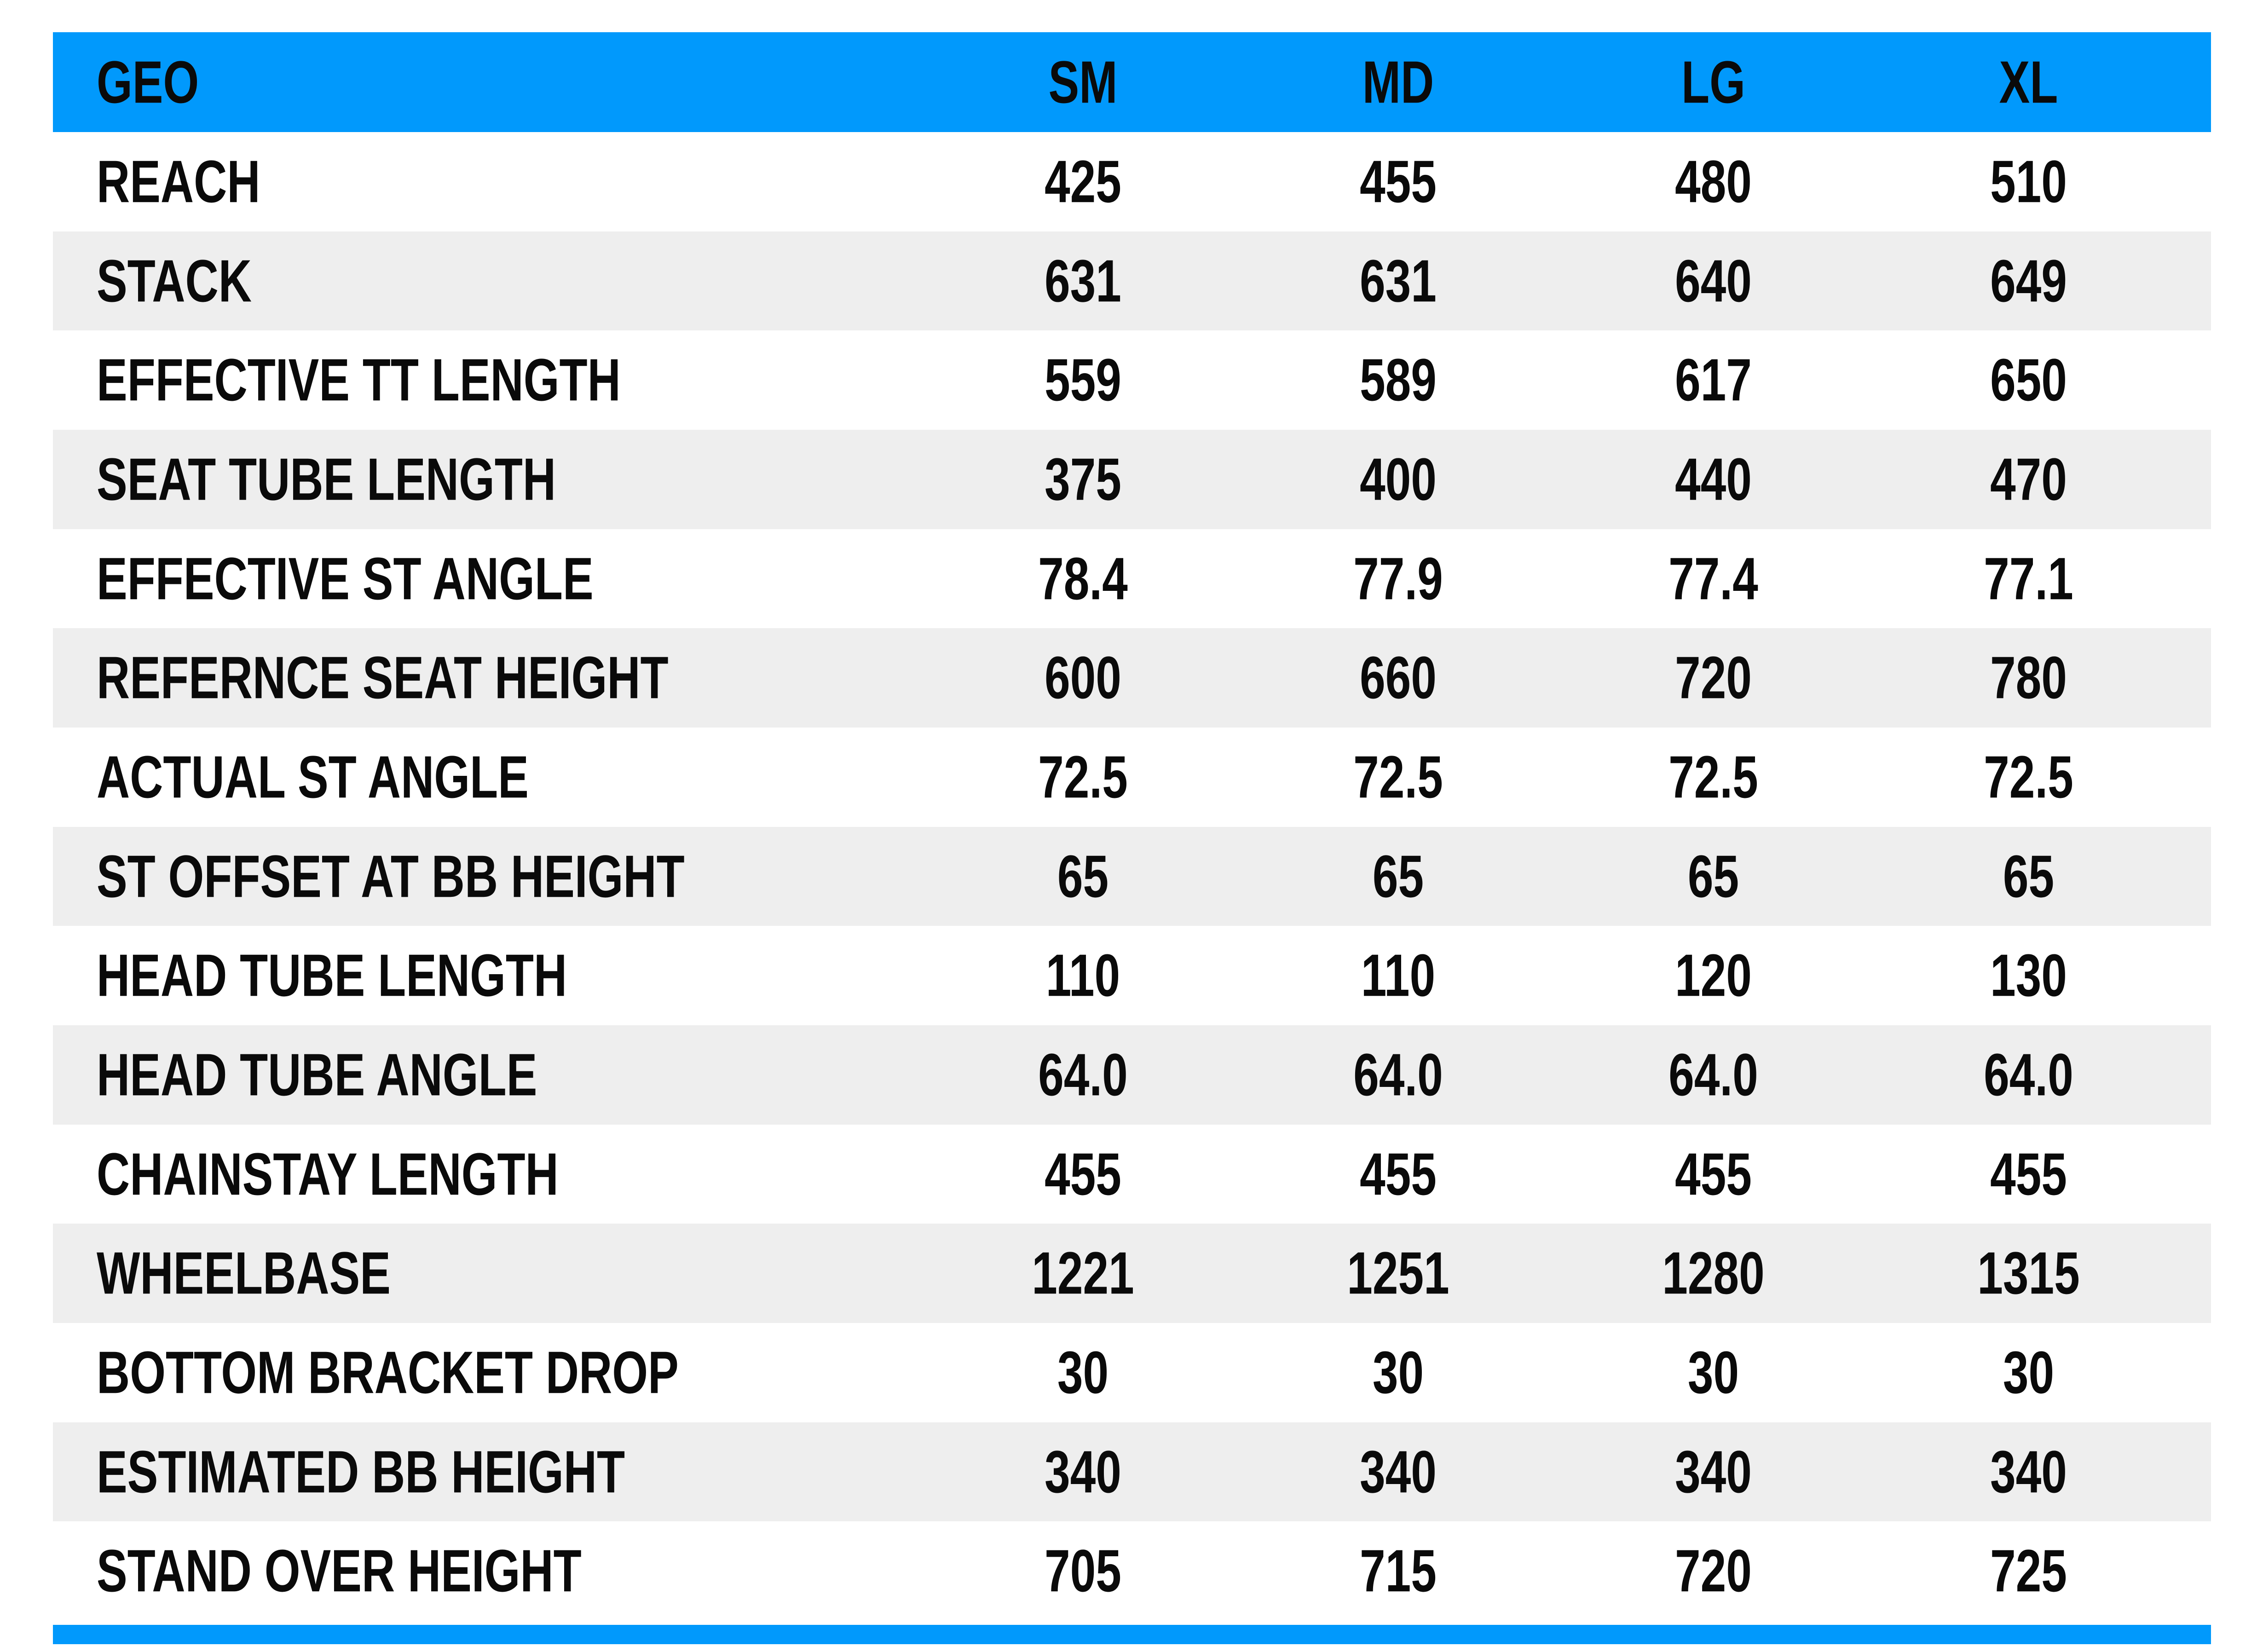  I want to click on value-xl: 649, so click(2028, 281).